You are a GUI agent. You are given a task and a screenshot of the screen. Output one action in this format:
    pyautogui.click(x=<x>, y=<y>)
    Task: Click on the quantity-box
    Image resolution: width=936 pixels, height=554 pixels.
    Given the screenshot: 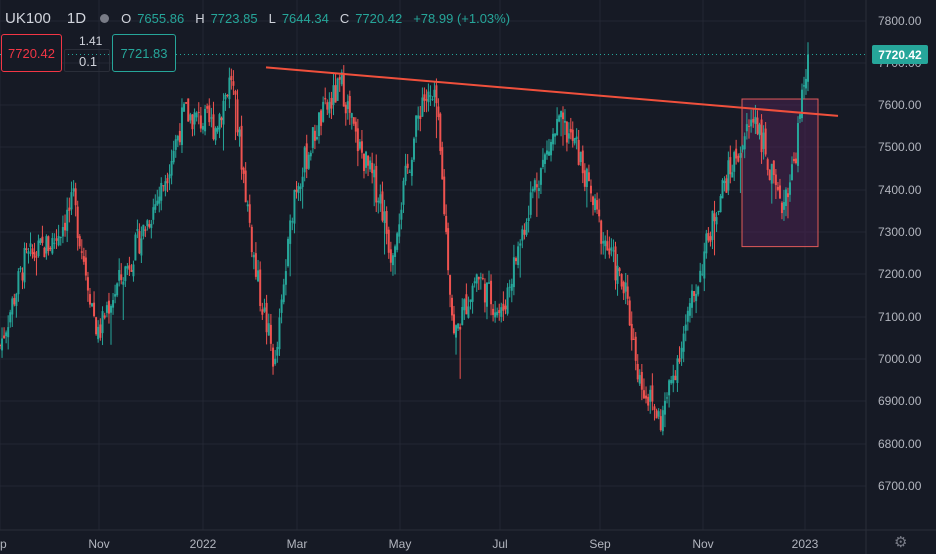 What is the action you would take?
    pyautogui.click(x=87, y=60)
    